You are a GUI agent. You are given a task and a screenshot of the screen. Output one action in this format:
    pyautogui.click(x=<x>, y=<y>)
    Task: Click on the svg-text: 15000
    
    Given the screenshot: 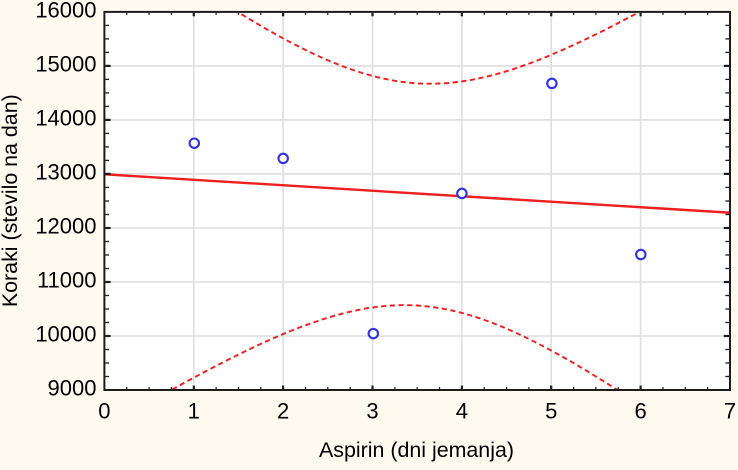 What is the action you would take?
    pyautogui.click(x=65, y=64)
    